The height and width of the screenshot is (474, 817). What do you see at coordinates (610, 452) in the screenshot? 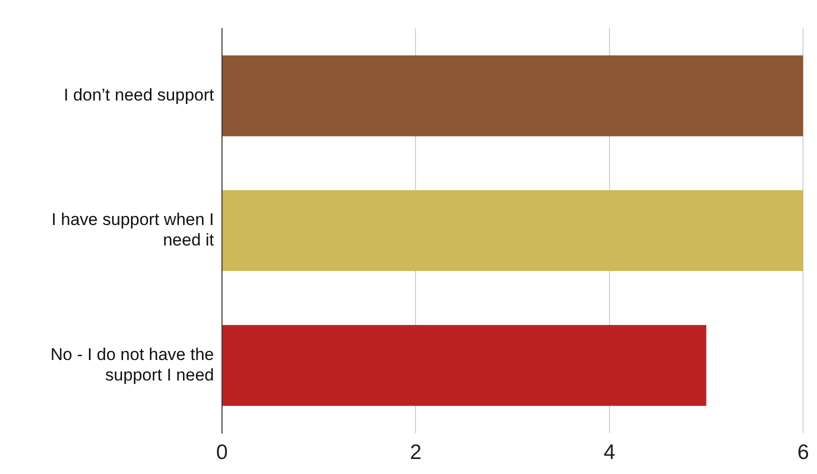
I see `x-tick-label: 4` at bounding box center [610, 452].